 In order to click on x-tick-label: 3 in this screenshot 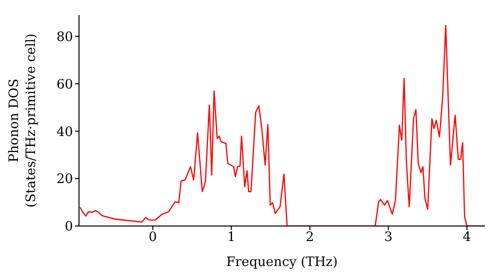, I will do `click(388, 238)`.